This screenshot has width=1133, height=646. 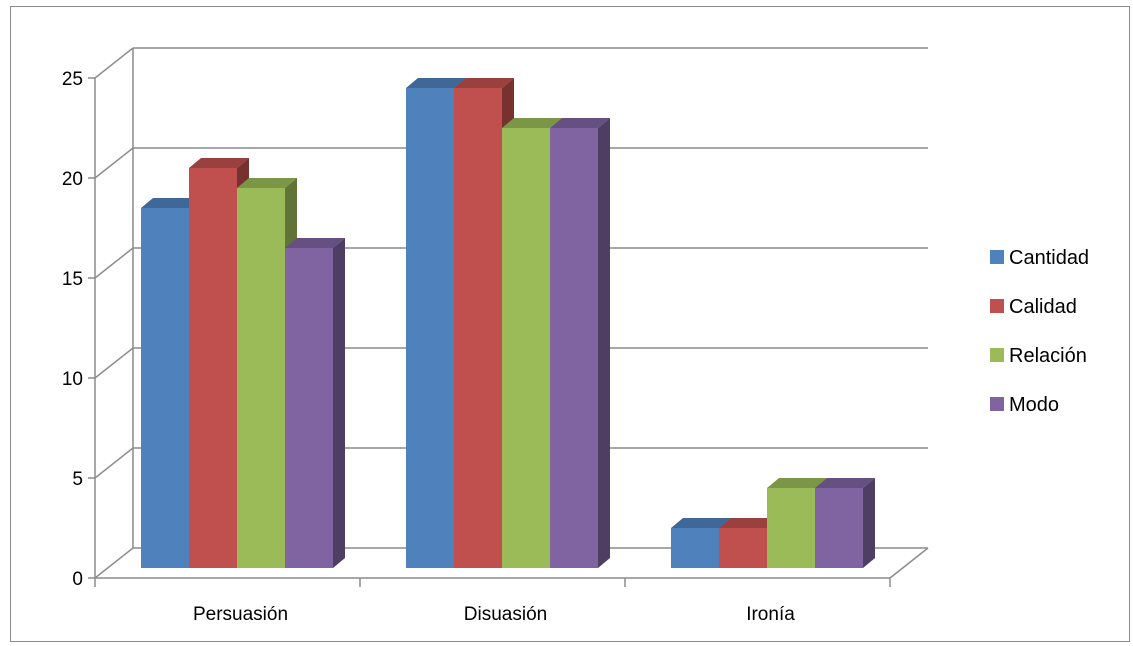 What do you see at coordinates (505, 614) in the screenshot?
I see `category-label: Disuasión` at bounding box center [505, 614].